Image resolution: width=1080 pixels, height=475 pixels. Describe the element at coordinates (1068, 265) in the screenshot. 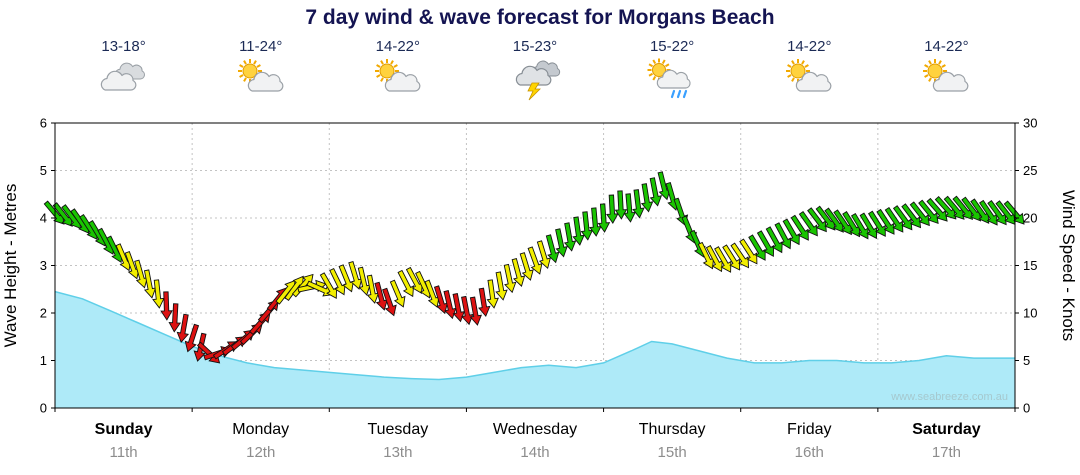

I see `right-axis-title: Wind Speed - Knots` at that location.